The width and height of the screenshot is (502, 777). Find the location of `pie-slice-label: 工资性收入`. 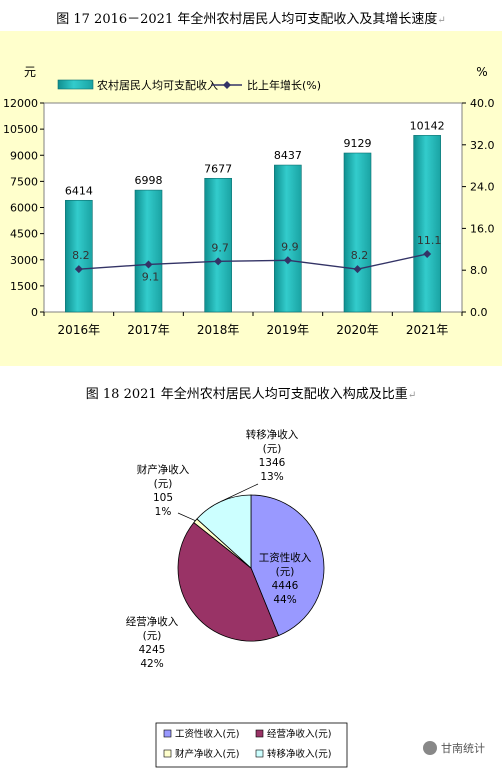

pie-slice-label: 工资性收入 is located at coordinates (285, 557).